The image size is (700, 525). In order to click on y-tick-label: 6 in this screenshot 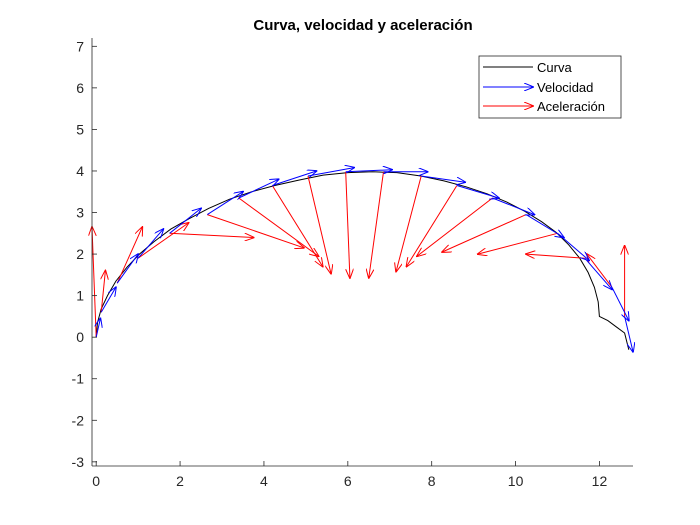, I will do `click(80, 88)`.